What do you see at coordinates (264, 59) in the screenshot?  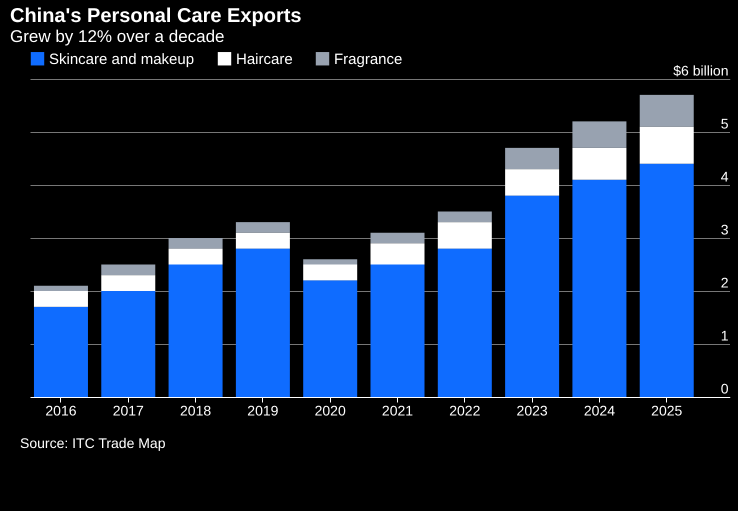 I see `legend-label: Haircare` at bounding box center [264, 59].